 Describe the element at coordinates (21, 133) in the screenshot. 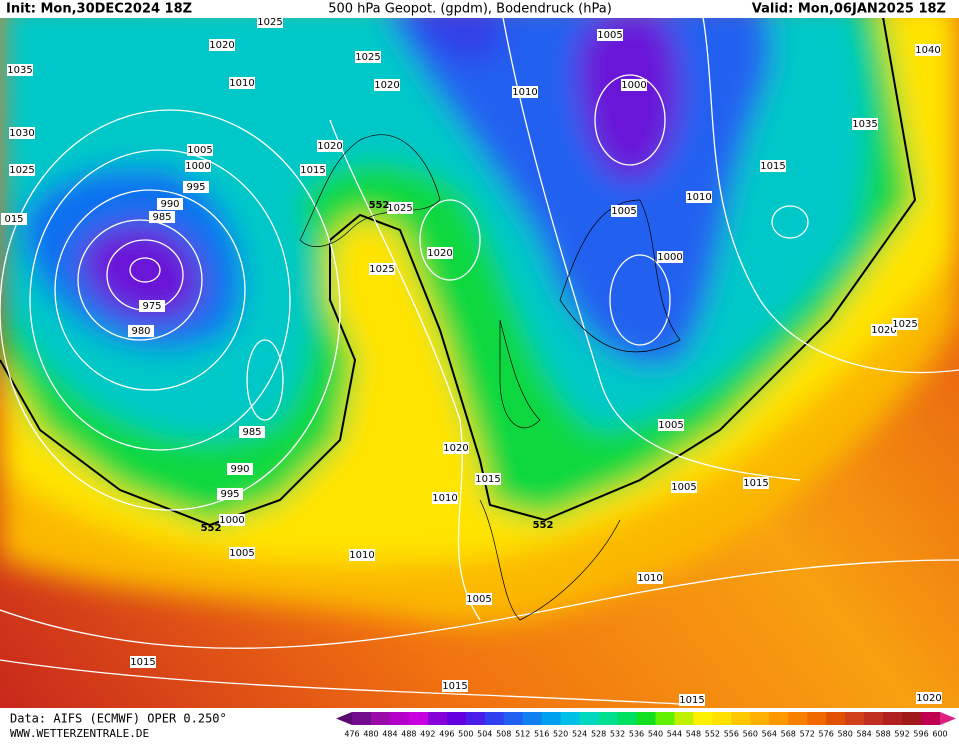

I see `isobar-label: 1030` at that location.